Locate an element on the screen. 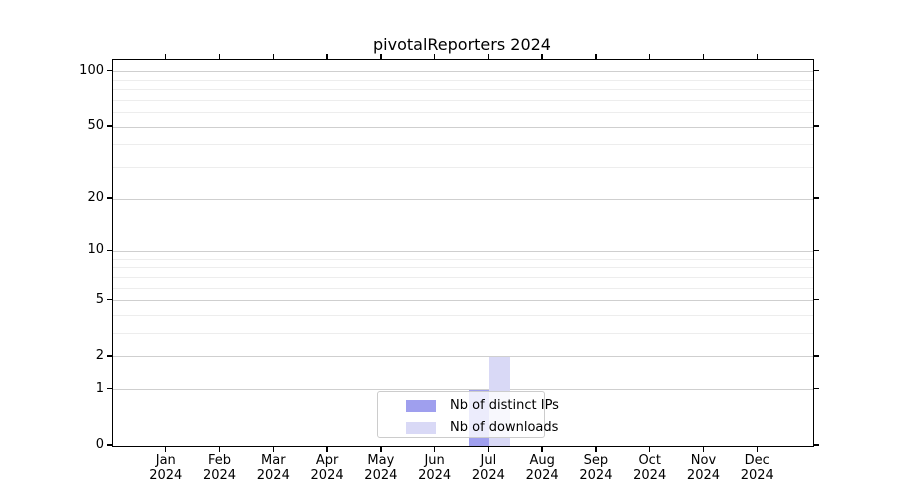 Image resolution: width=900 pixels, height=500 pixels. legend-label: Nb of distinct IPs is located at coordinates (504, 405).